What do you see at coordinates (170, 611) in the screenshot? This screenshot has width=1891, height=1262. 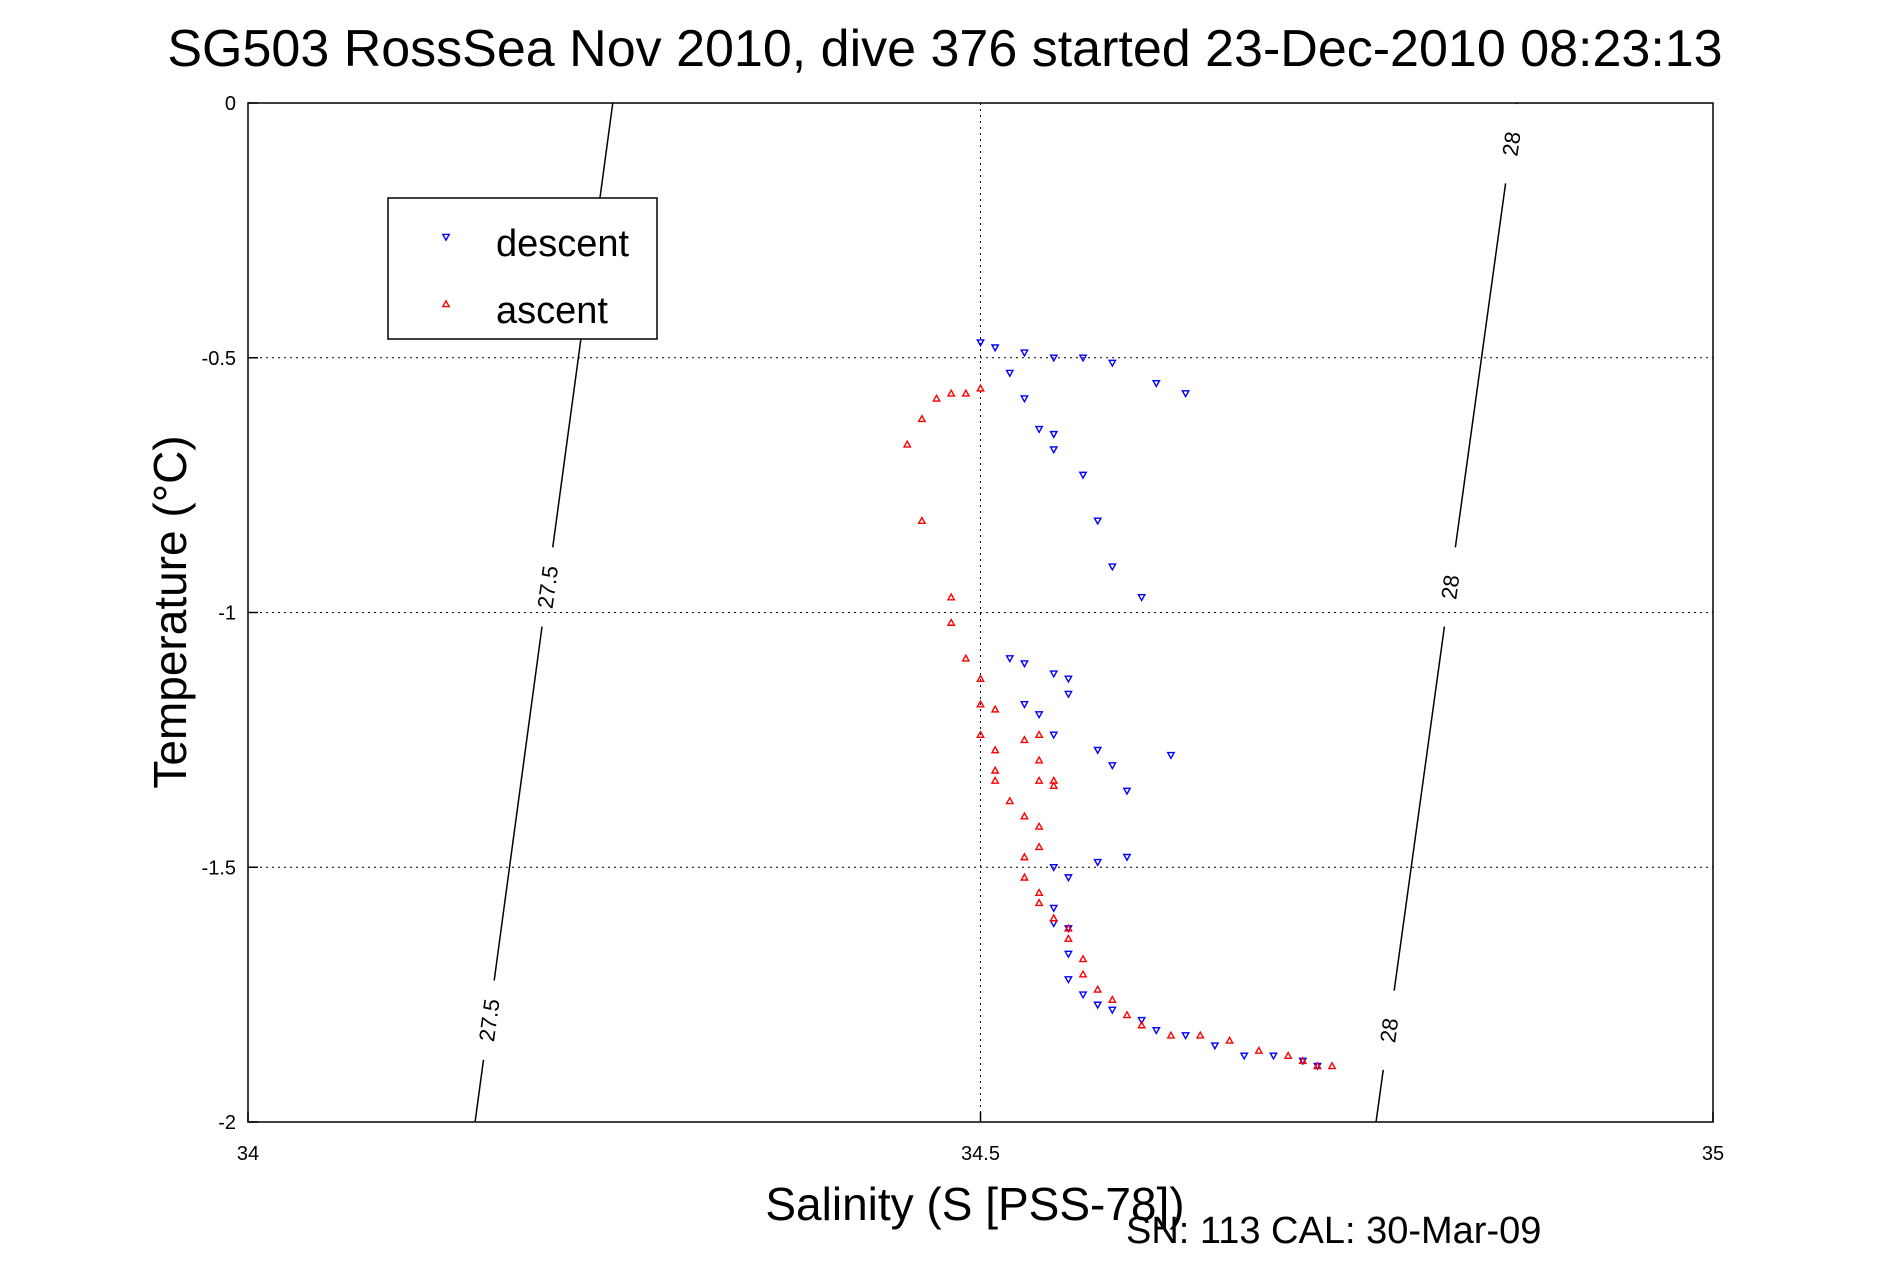 I see `y-axis-label: Temperature (°C)` at bounding box center [170, 611].